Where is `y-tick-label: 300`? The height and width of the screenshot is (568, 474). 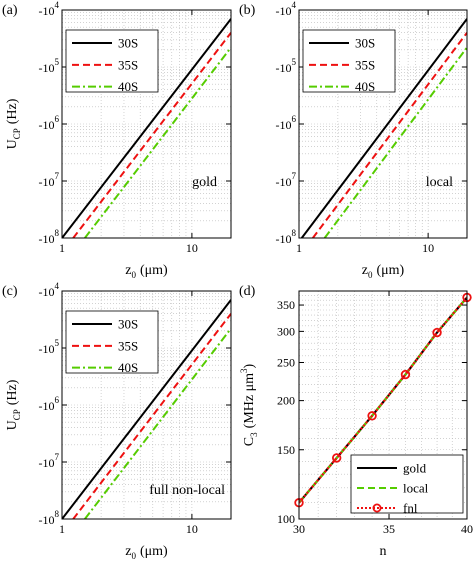 y-tick-label: 300 is located at coordinates (286, 331).